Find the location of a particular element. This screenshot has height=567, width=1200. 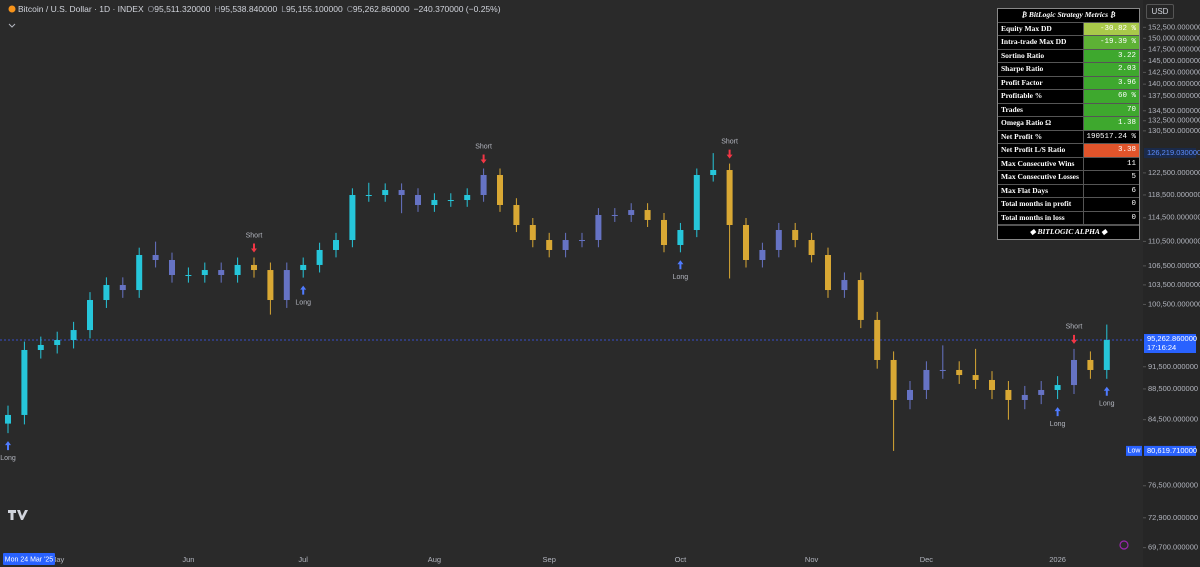

date-tag-label: Mon 24 Mar '25 is located at coordinates (29, 559).